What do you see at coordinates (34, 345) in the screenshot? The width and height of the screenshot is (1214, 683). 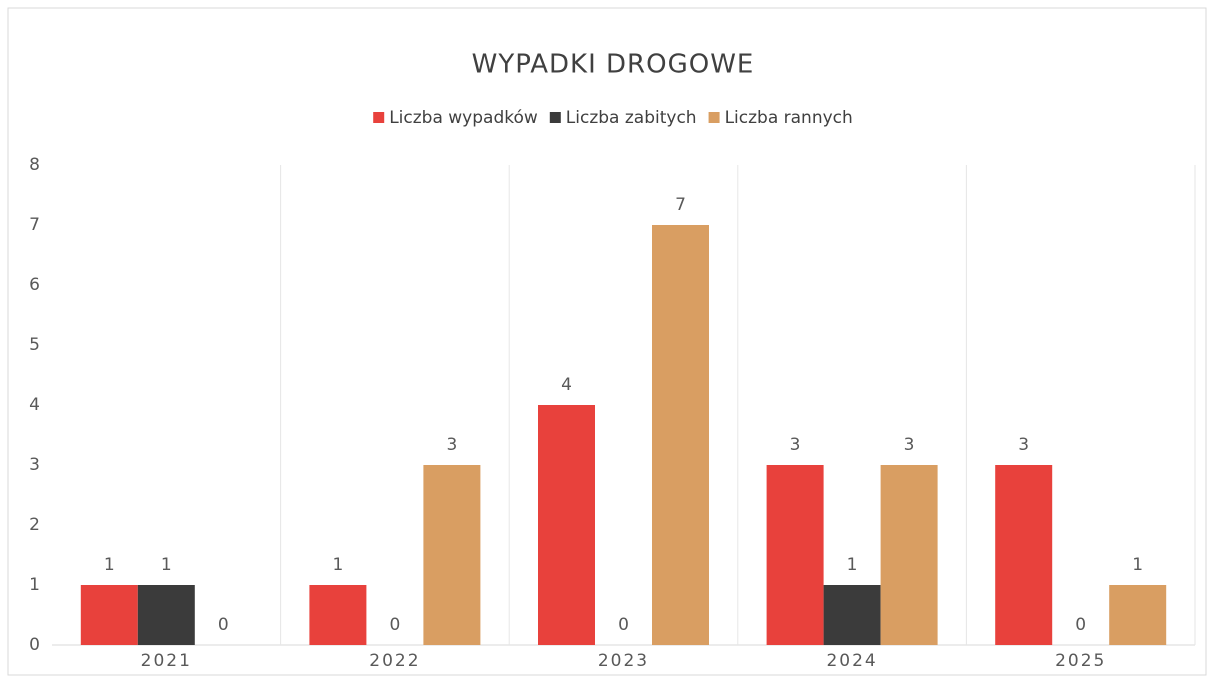 I see `y-tick-label: 5` at bounding box center [34, 345].